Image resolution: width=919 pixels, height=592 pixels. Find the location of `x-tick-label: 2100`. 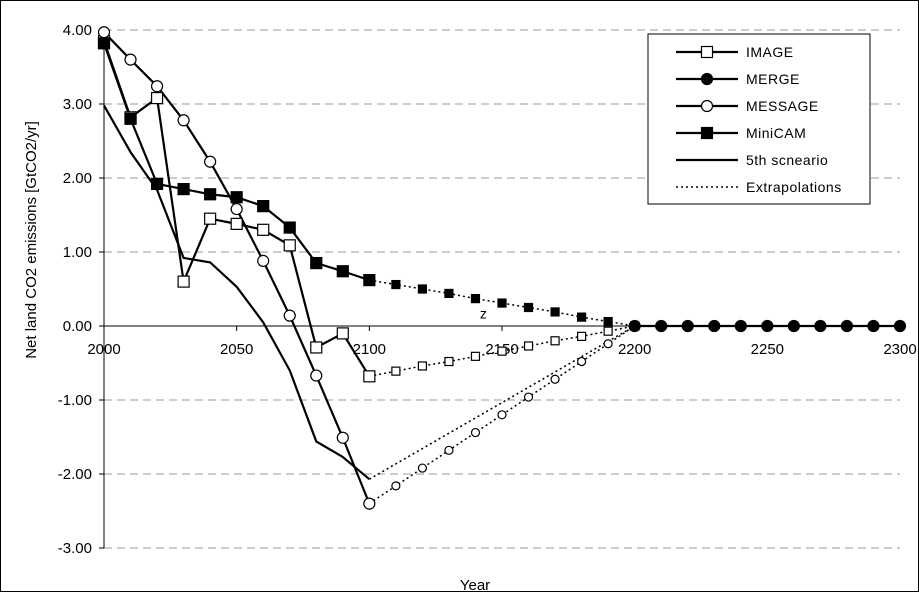

x-tick-label: 2100 is located at coordinates (369, 349).